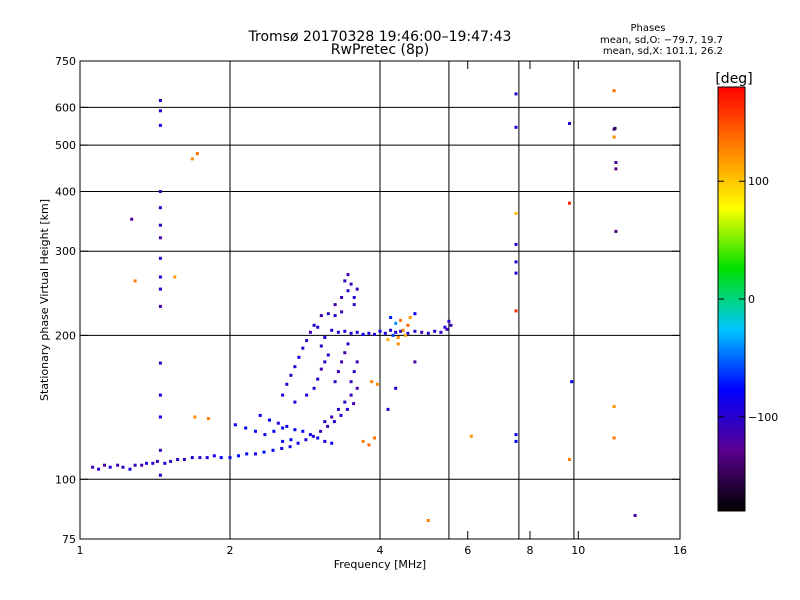 Image resolution: width=800 pixels, height=600 pixels. Describe the element at coordinates (69, 539) in the screenshot. I see `y-tick-label: 75` at that location.